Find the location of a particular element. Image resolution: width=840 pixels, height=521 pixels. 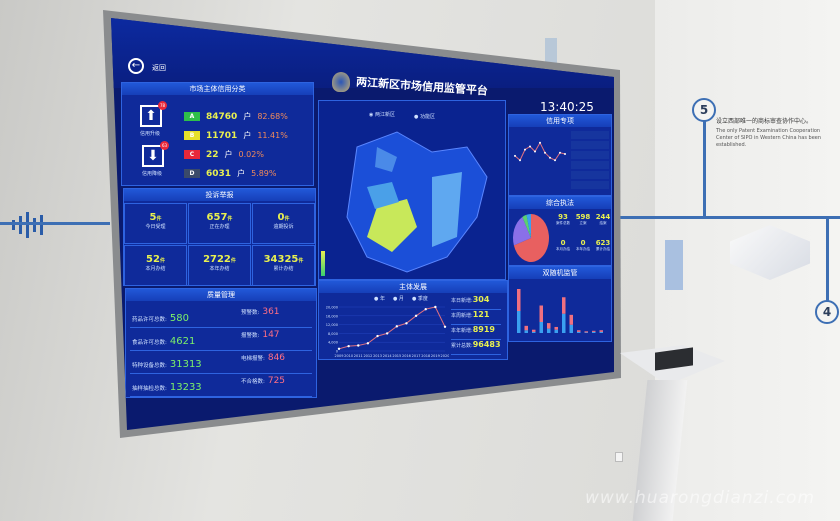

x-tick-label: 2010 is located at coordinates (348, 356).